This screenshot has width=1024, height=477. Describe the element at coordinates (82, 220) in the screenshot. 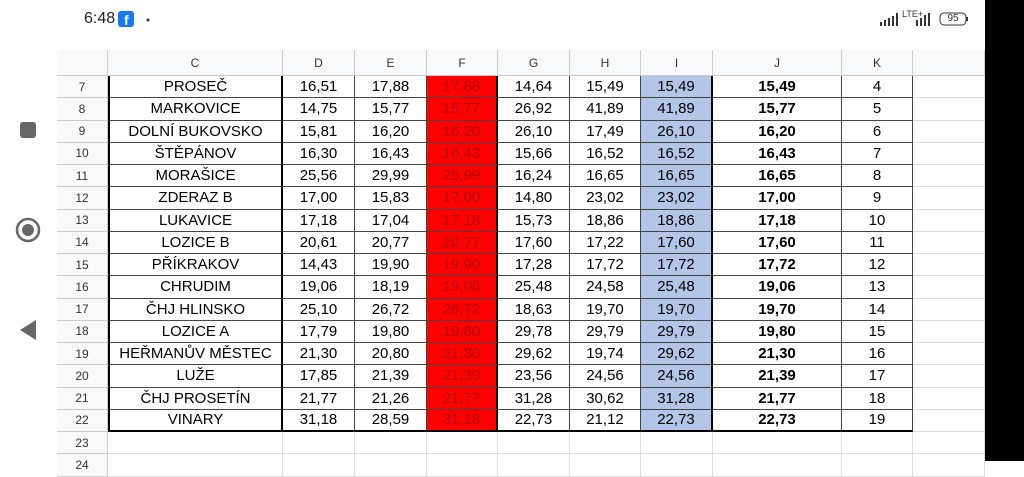

I see `row-number: 13` at that location.